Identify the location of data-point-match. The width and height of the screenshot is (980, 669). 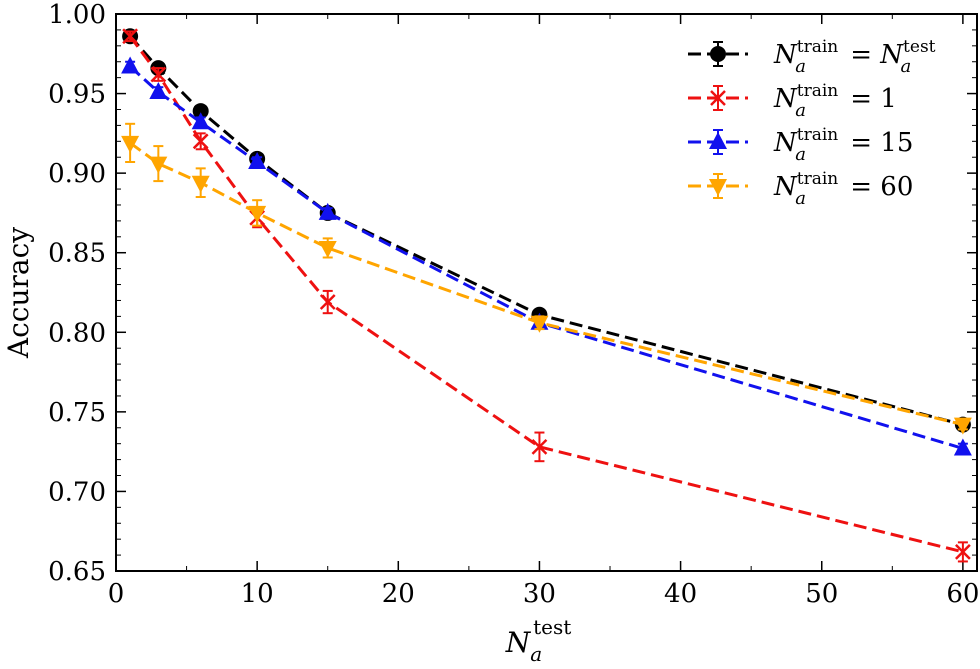
(200, 111).